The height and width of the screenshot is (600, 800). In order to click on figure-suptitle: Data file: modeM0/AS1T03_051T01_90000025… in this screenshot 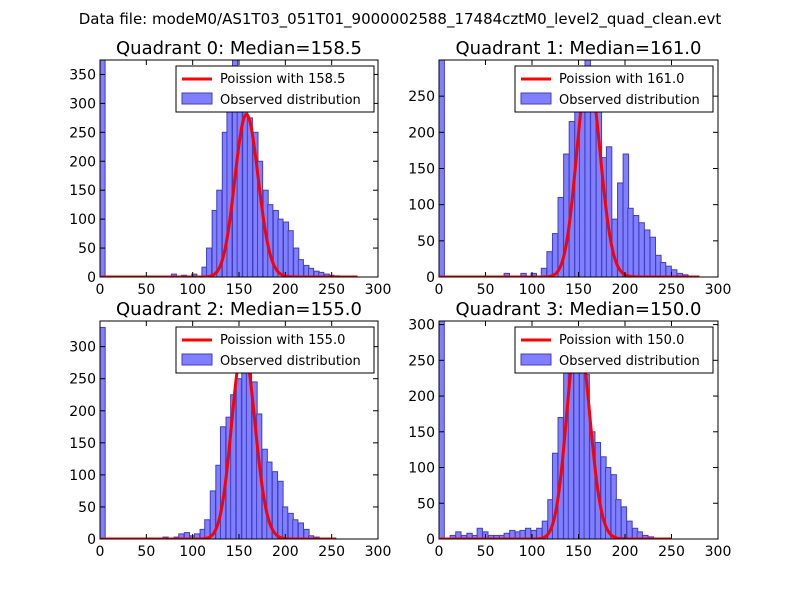, I will do `click(400, 19)`.